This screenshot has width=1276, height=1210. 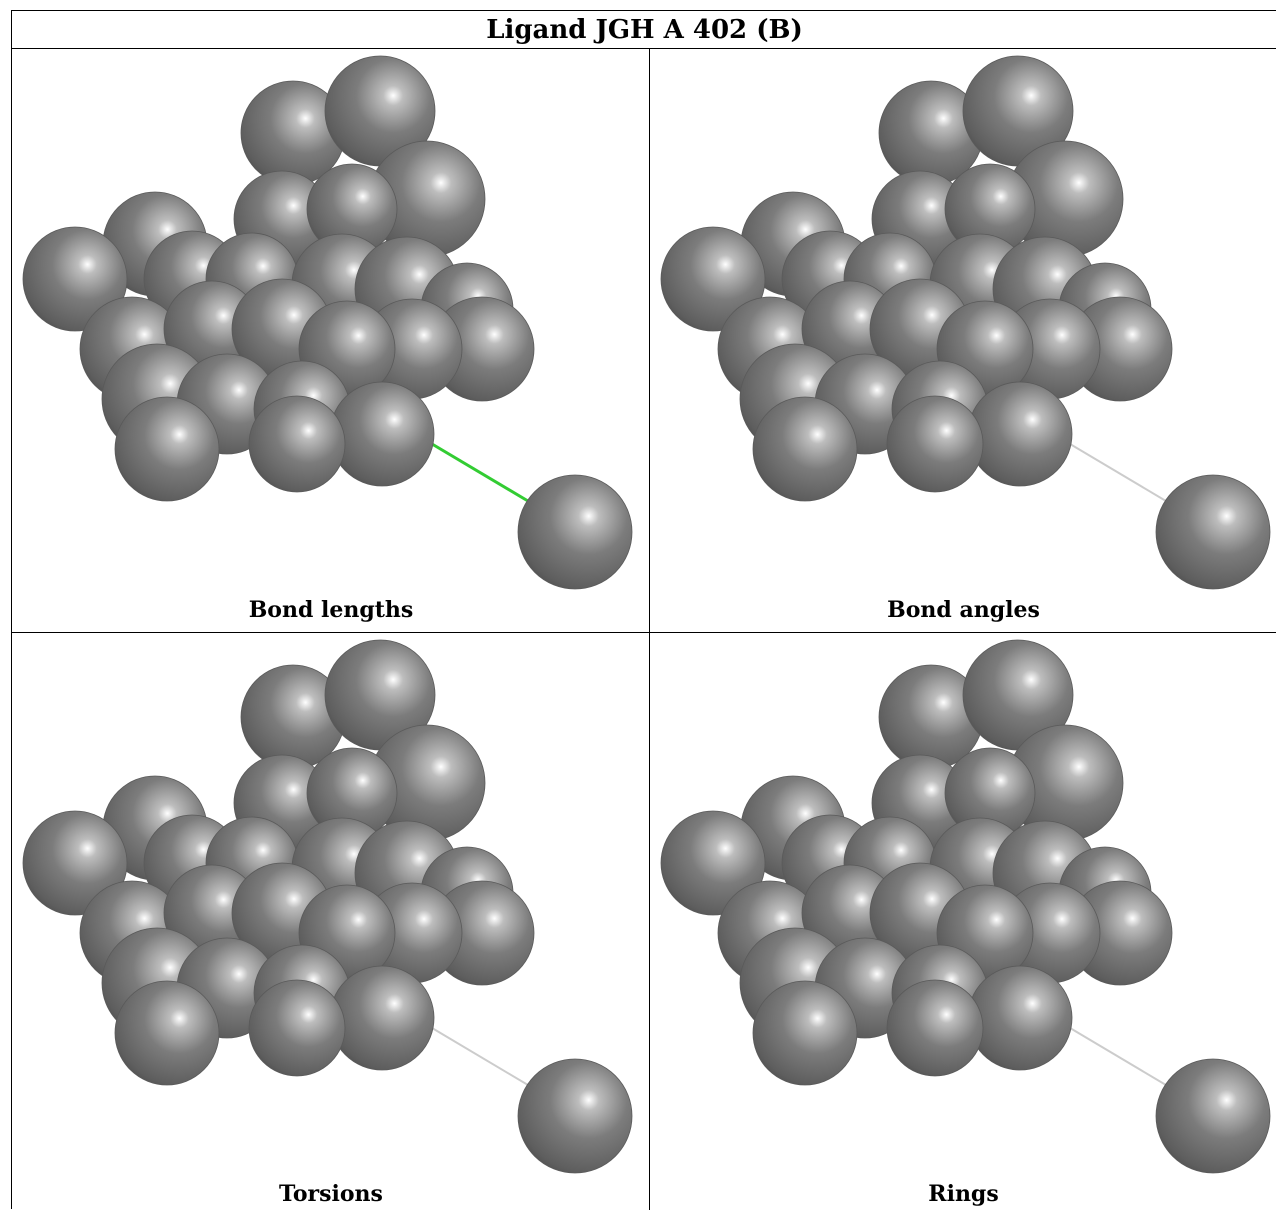 I want to click on caption-torsions: Torsions, so click(x=331, y=1194).